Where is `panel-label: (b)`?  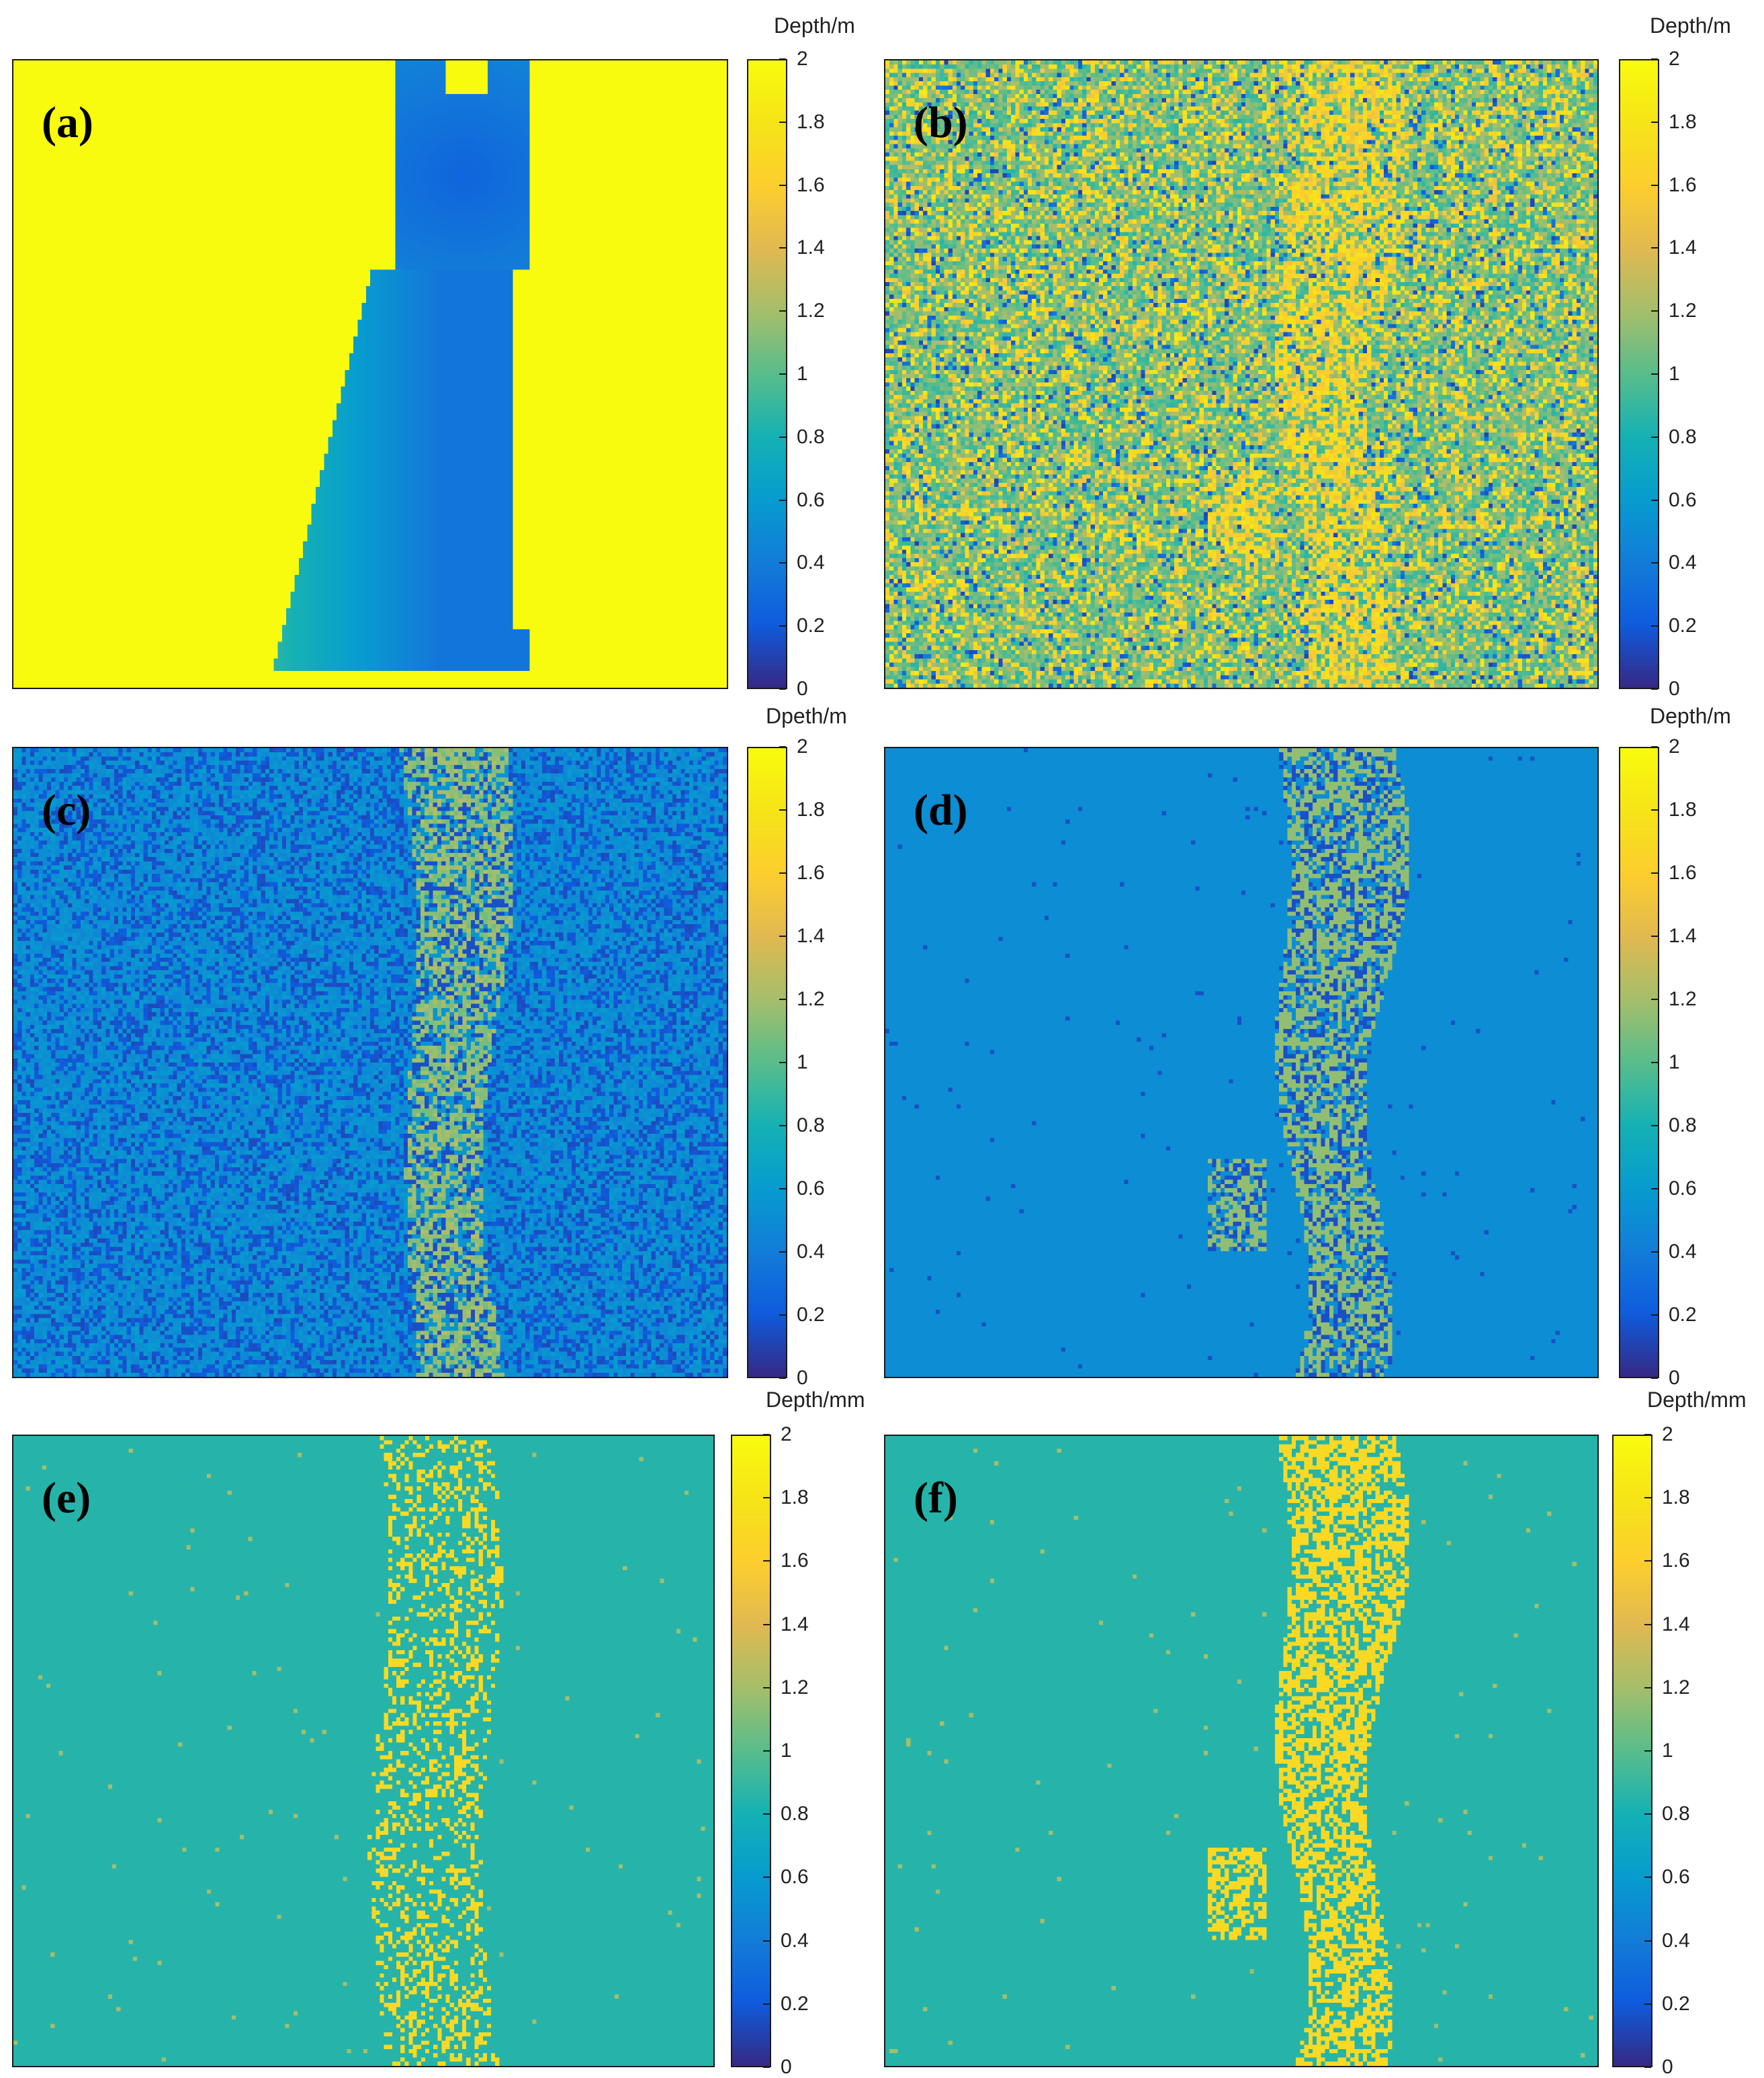
panel-label: (b) is located at coordinates (941, 122).